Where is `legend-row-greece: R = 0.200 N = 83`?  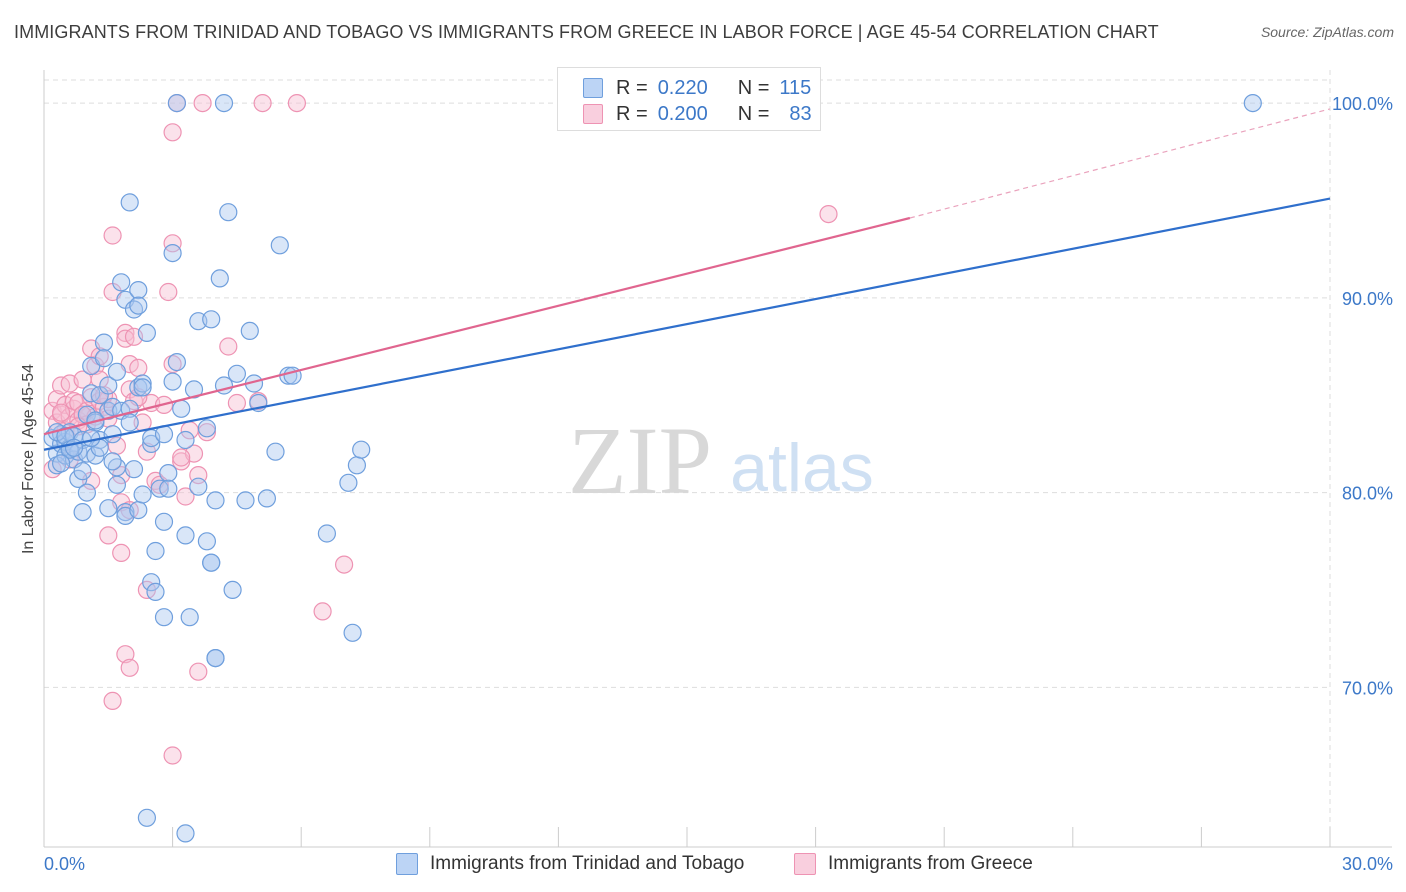 legend-row-greece: R = 0.200 N = 83 is located at coordinates (685, 114).